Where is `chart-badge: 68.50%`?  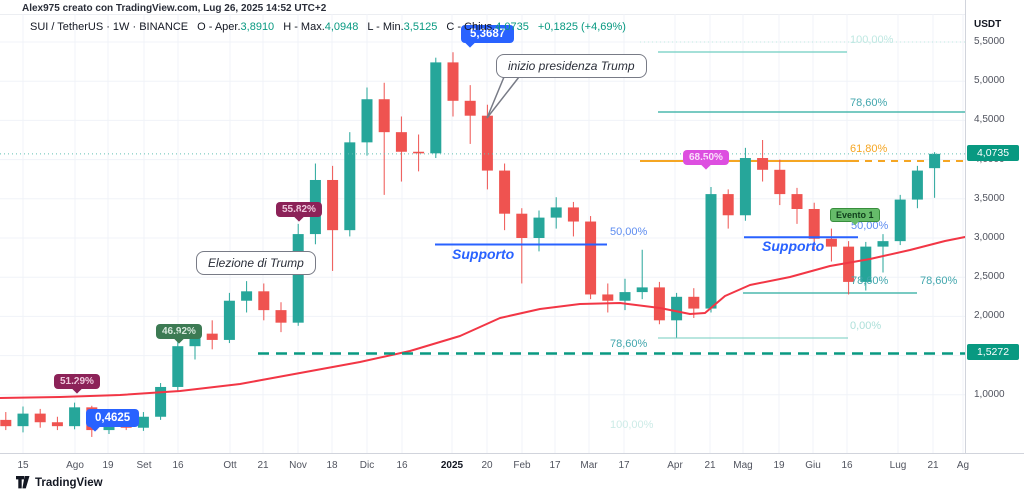 chart-badge: 68.50% is located at coordinates (706, 157).